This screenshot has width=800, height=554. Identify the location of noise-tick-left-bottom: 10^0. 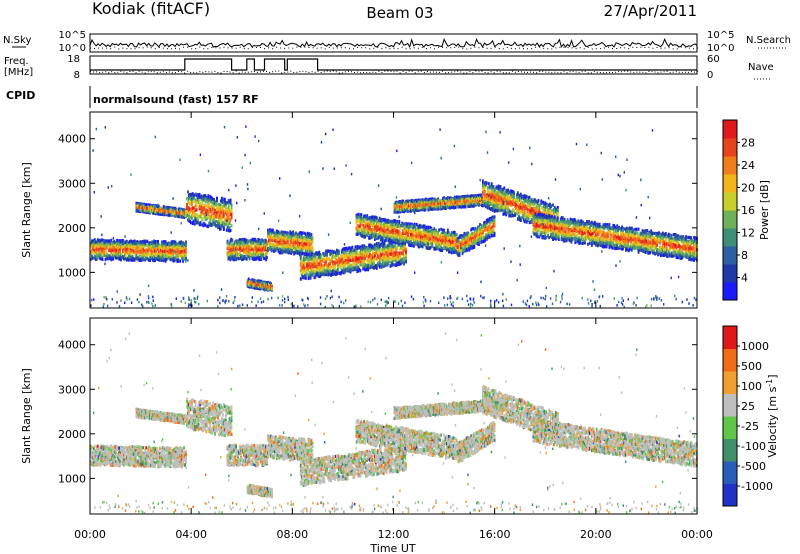
(72, 48).